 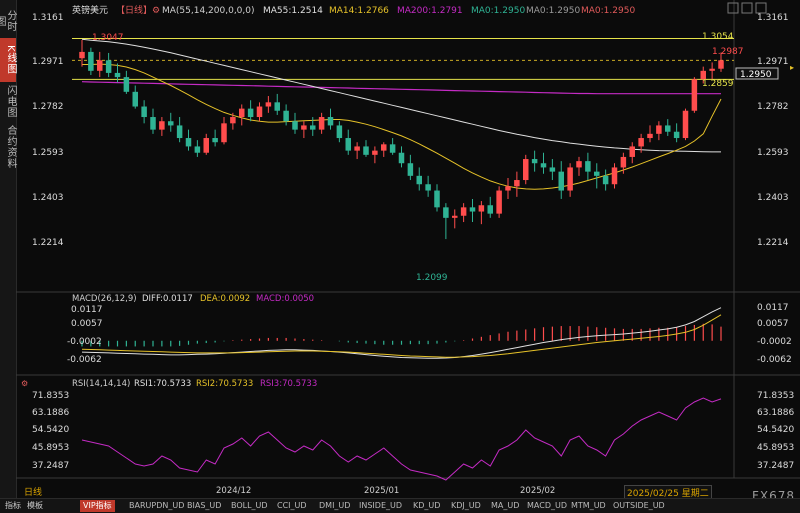 I want to click on tab-templates: 模板, so click(x=35, y=505).